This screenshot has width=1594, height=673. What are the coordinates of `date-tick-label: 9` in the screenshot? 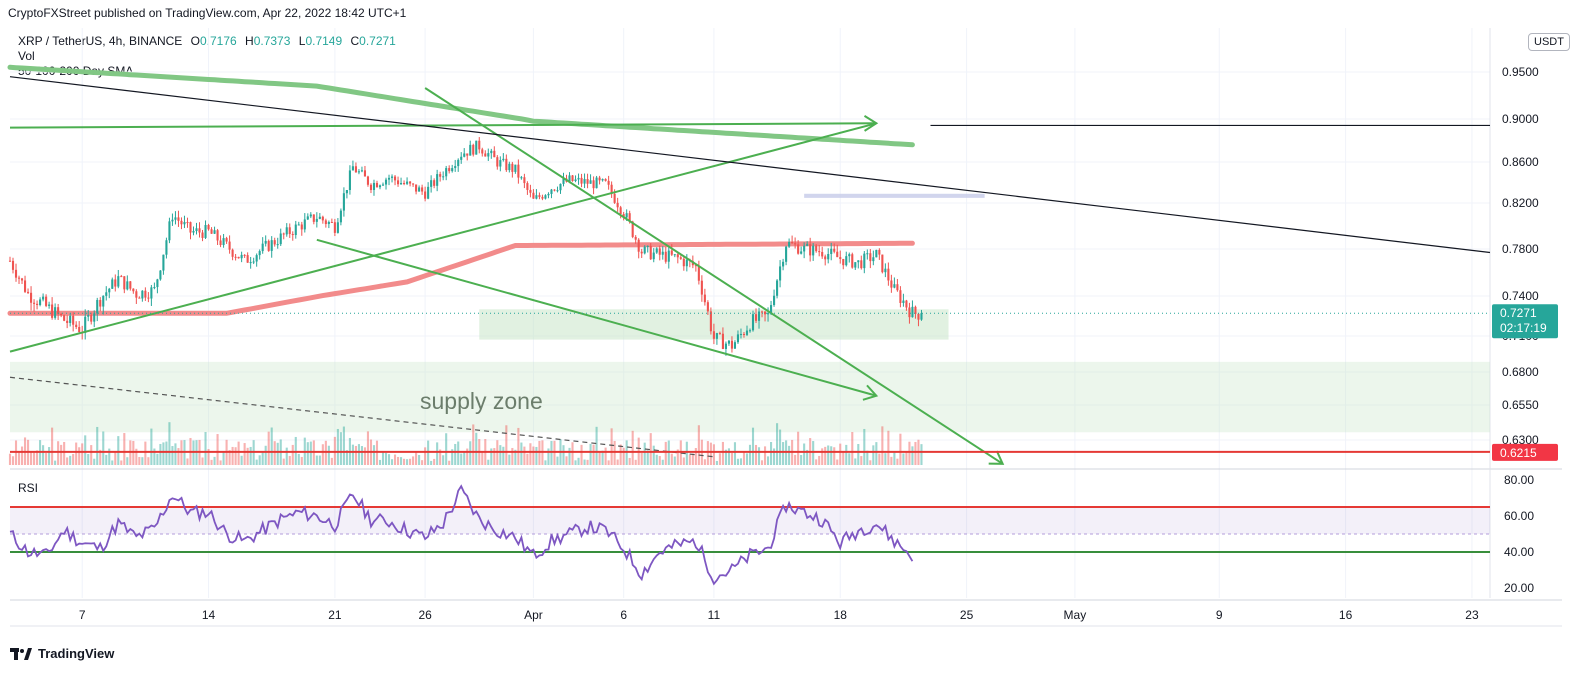 It's located at (1219, 615).